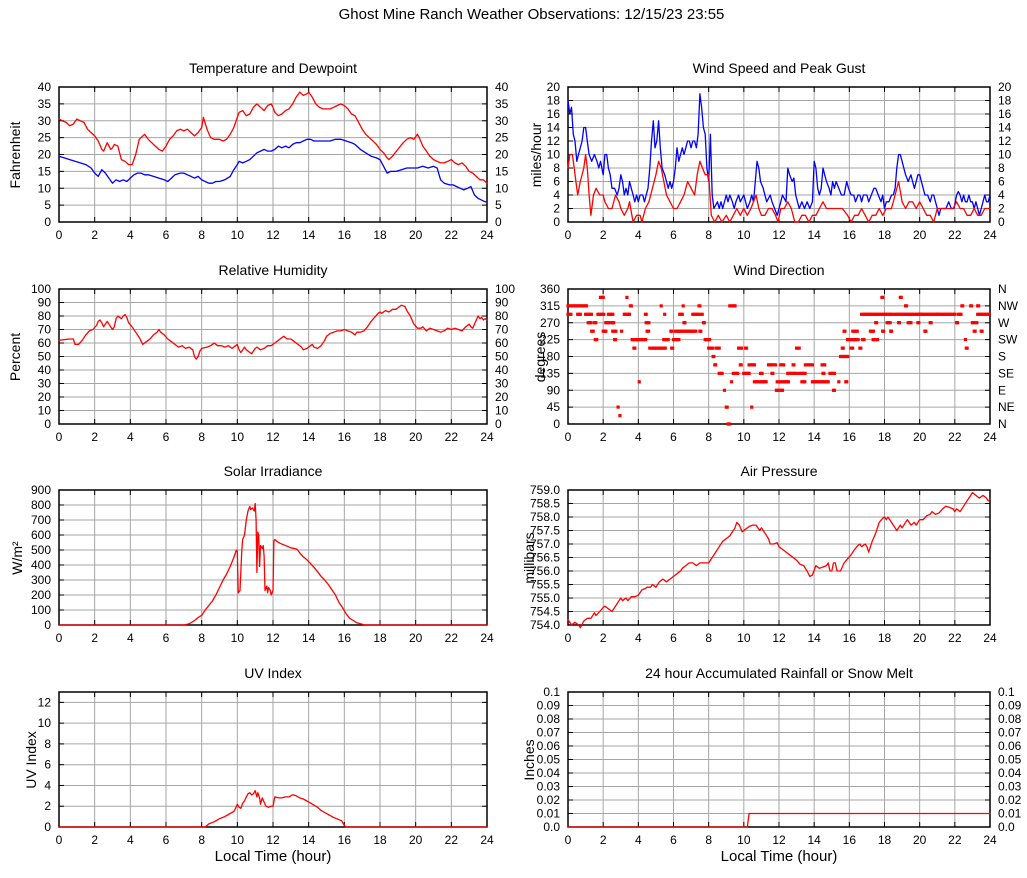 The image size is (1027, 878). What do you see at coordinates (273, 760) in the screenshot?
I see `tick-marks` at bounding box center [273, 760].